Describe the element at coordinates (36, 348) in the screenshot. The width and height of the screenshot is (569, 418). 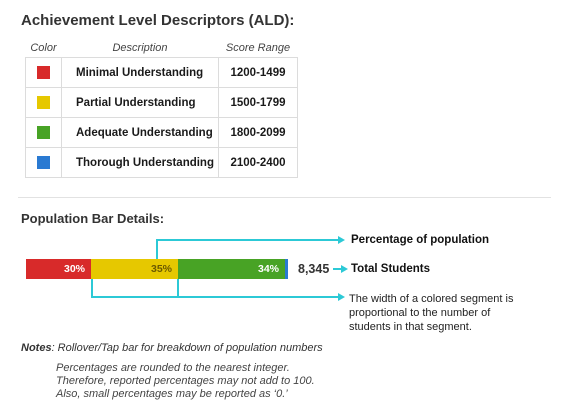
I see `notes-label: Notes` at that location.